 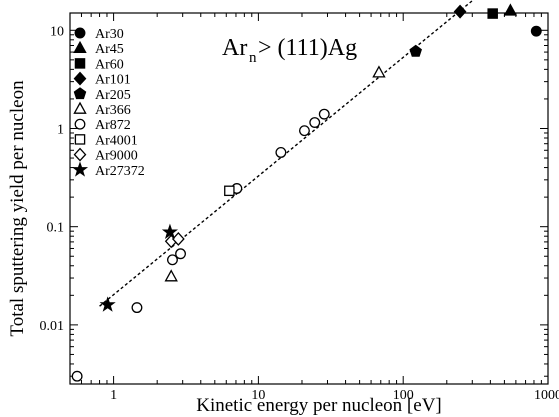 What do you see at coordinates (403, 395) in the screenshot?
I see `x-tick-label: 100` at bounding box center [403, 395].